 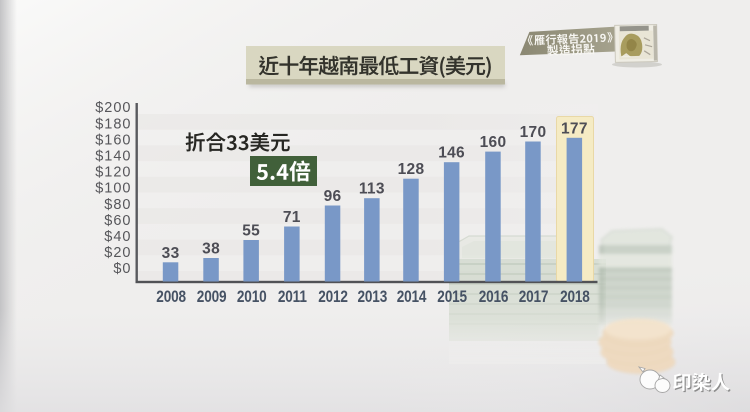 What do you see at coordinates (171, 297) in the screenshot?
I see `svg-text: 2008` at bounding box center [171, 297].